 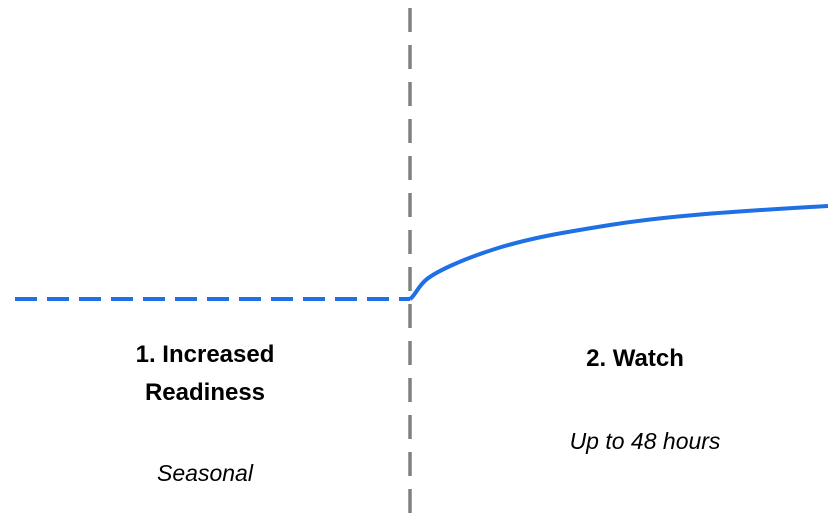 I want to click on phase-2-title: 2. Watch, so click(x=635, y=358).